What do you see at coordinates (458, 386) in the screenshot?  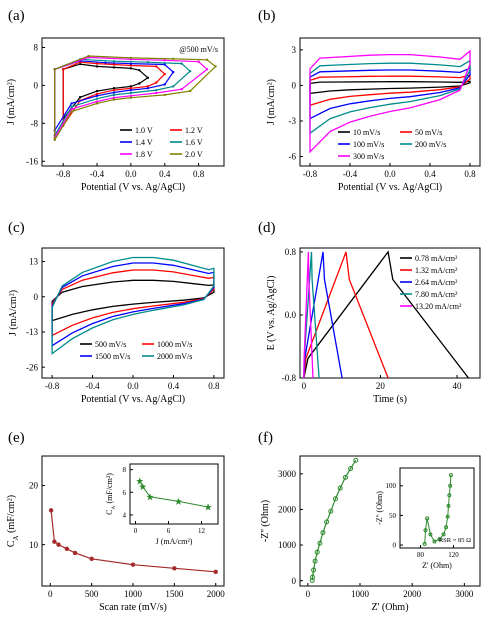 I see `x-tick-label: 40` at bounding box center [458, 386].